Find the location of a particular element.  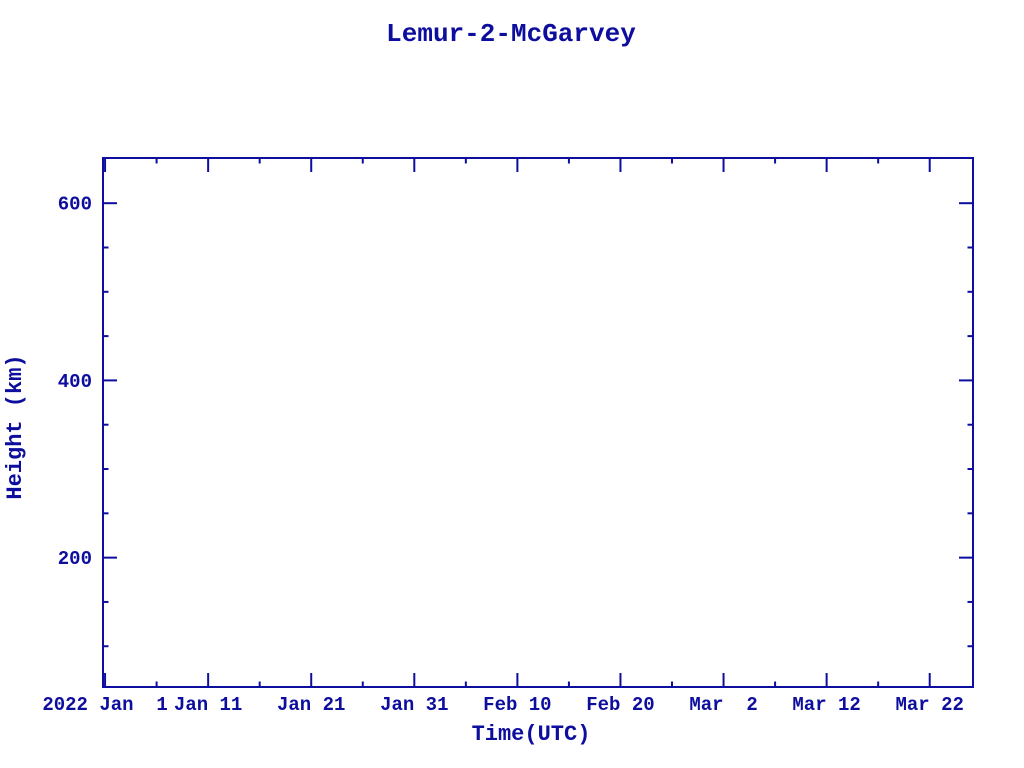

x-tick-label: Mar 12 is located at coordinates (826, 705).